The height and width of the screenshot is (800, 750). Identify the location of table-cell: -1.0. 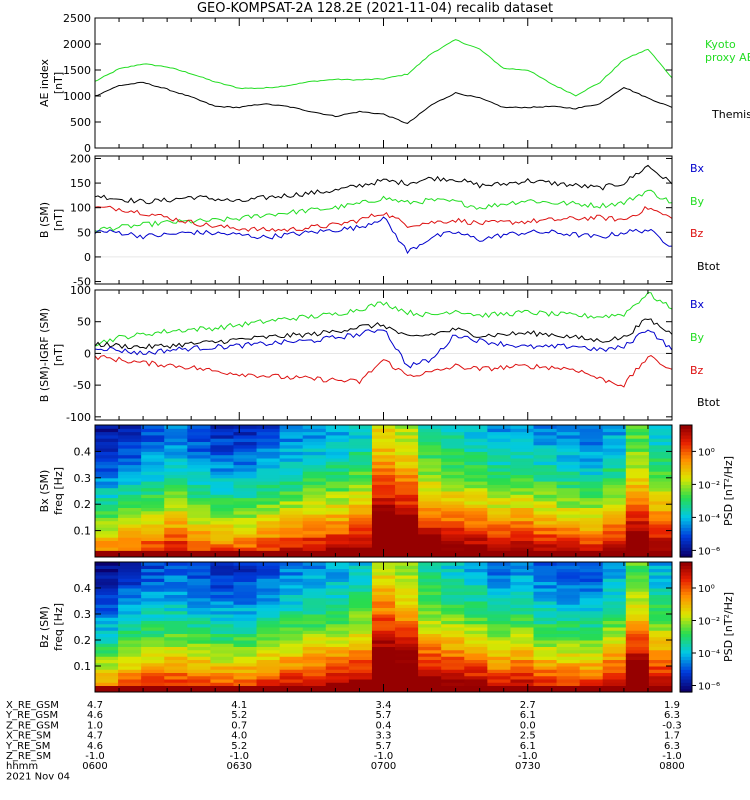
(528, 756).